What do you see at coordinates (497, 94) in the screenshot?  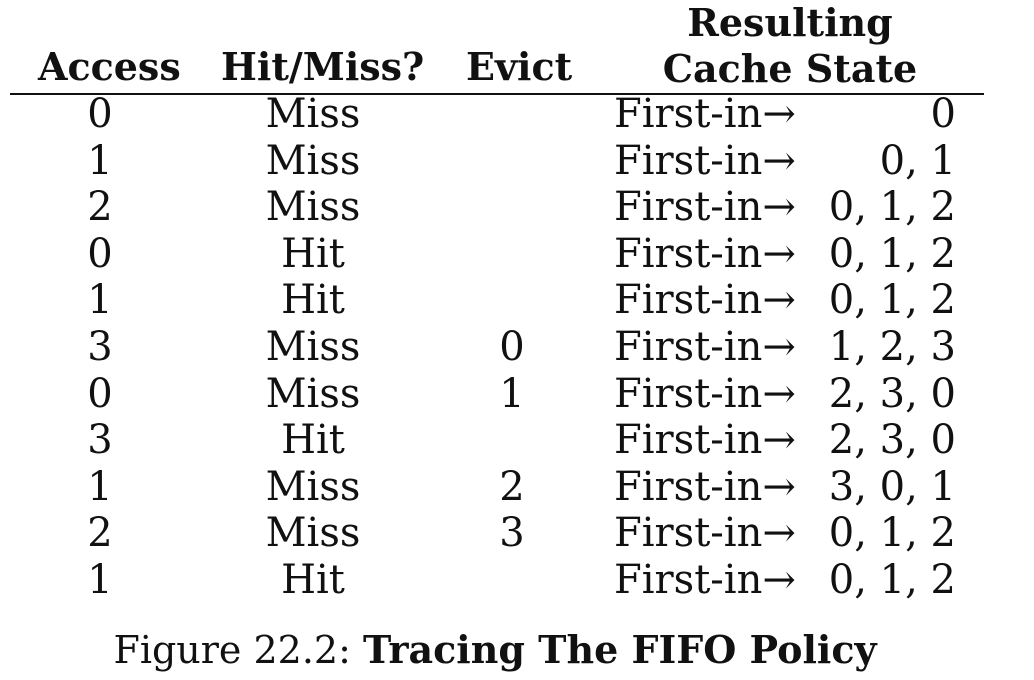 I see `header-rule` at bounding box center [497, 94].